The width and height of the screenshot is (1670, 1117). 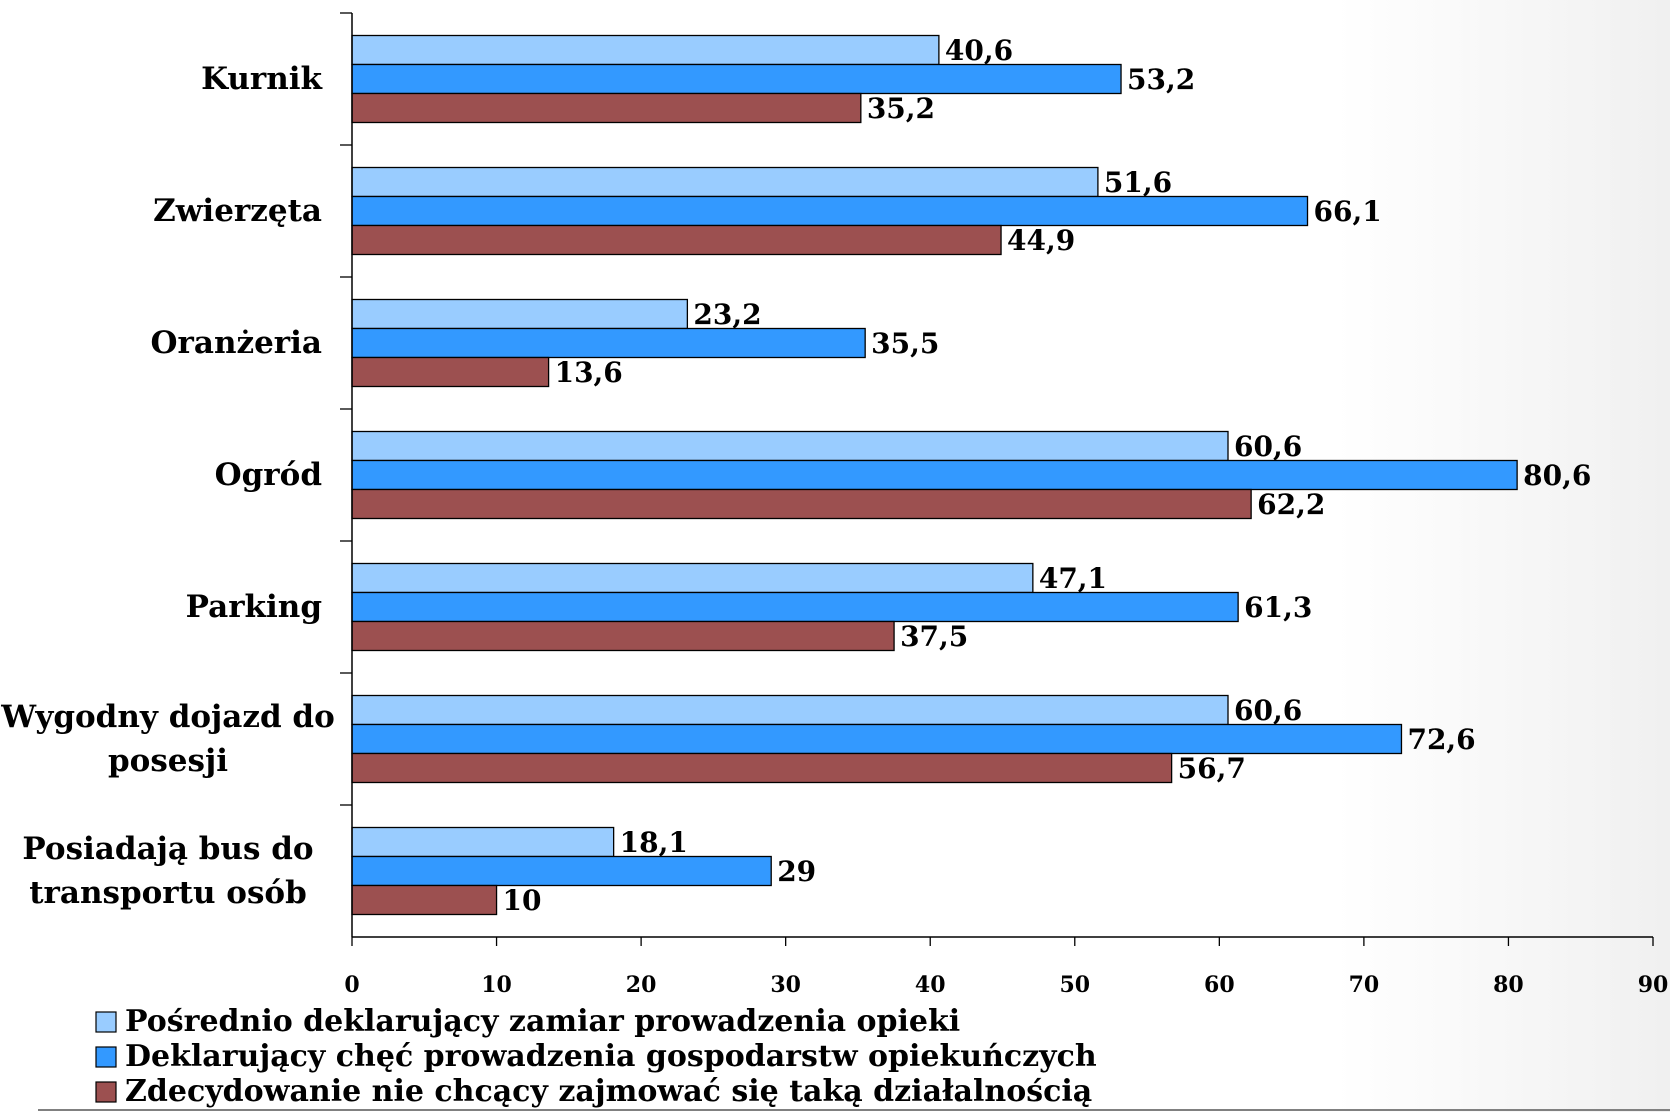 What do you see at coordinates (934, 475) in the screenshot?
I see `bar-s1-c3` at bounding box center [934, 475].